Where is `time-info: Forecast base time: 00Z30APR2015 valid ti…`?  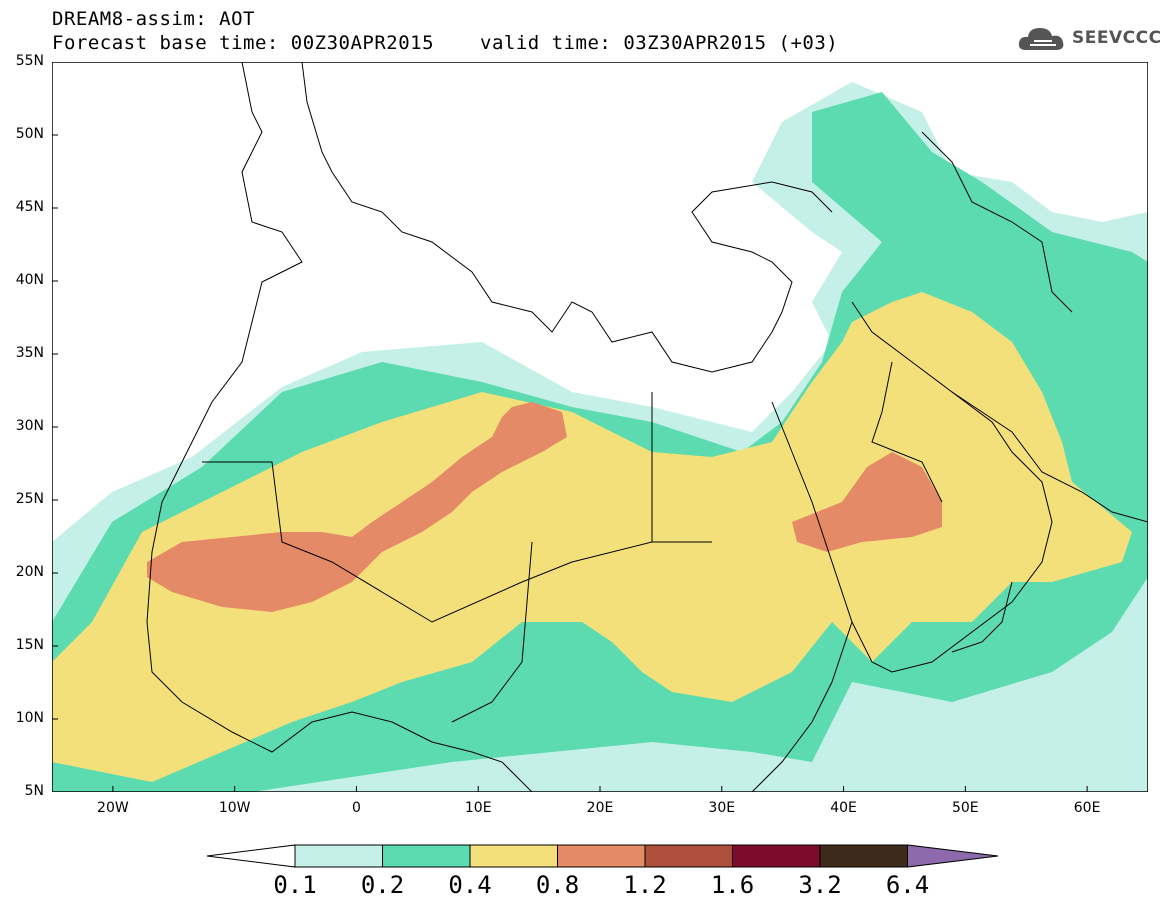
time-info: Forecast base time: 00Z30APR2015 valid ti… is located at coordinates (445, 43).